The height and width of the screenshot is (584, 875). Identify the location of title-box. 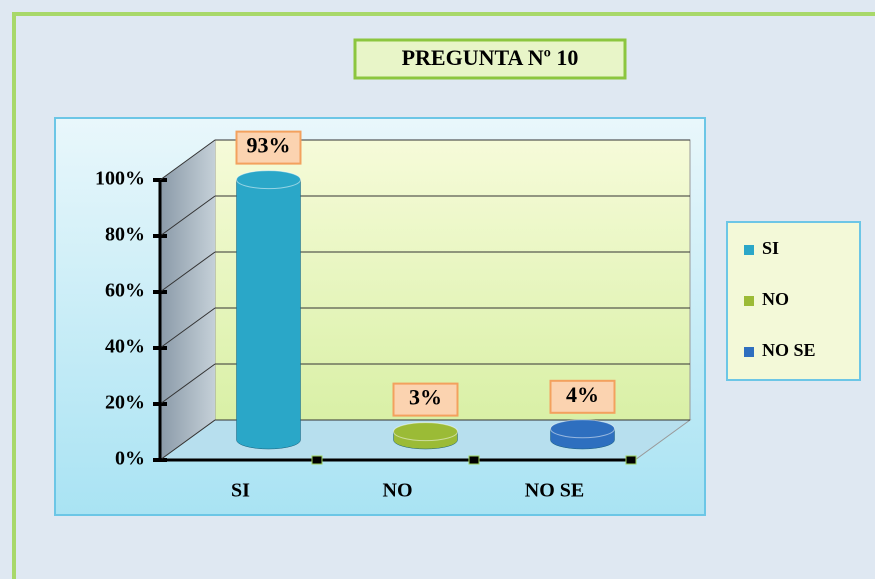
(490, 59).